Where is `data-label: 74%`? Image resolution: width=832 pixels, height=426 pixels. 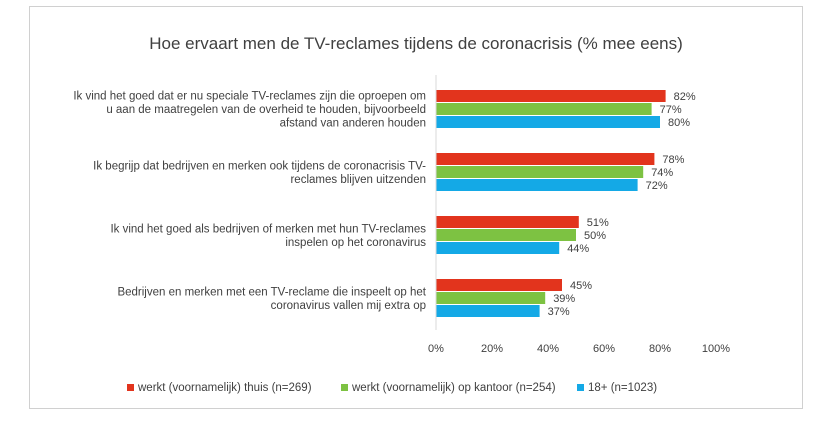
data-label: 74% is located at coordinates (662, 173).